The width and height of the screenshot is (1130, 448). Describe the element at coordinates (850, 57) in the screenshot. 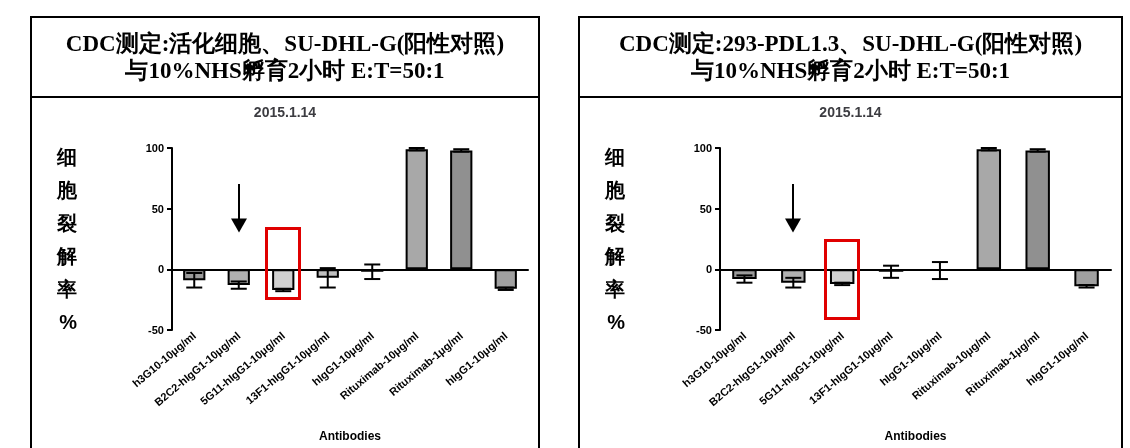

I see `chart-title: CDC测定:293-PDL1.3、SU-DHL-G(阳性对照)与10%NHS孵育2小时 E:T=50:1` at that location.